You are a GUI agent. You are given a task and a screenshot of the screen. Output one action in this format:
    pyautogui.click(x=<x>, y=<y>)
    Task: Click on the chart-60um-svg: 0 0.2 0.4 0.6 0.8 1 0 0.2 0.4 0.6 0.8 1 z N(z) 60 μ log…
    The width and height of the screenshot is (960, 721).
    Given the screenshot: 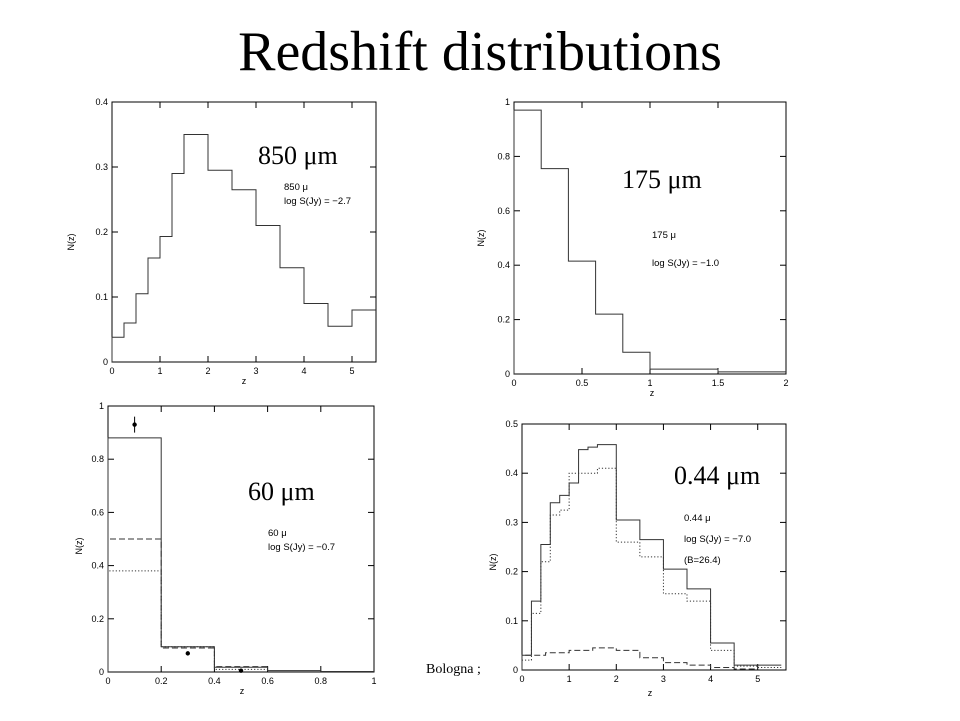 What is the action you would take?
    pyautogui.click(x=225, y=548)
    